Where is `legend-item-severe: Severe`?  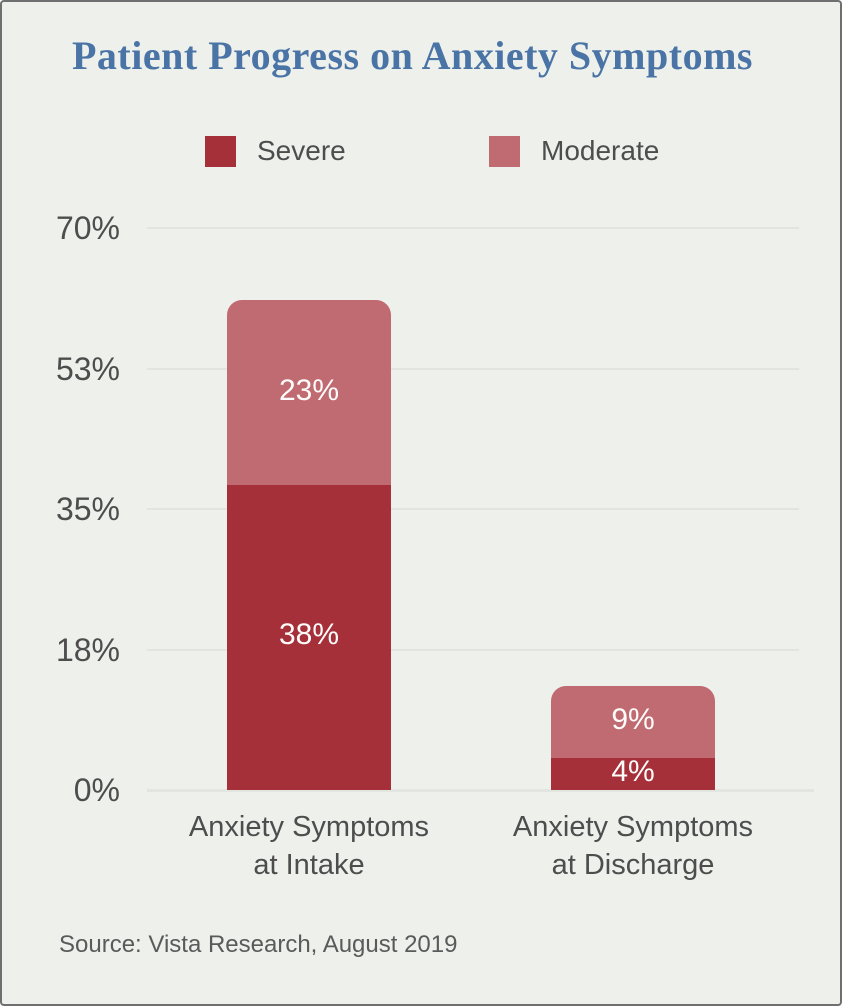
legend-item-severe: Severe is located at coordinates (275, 151).